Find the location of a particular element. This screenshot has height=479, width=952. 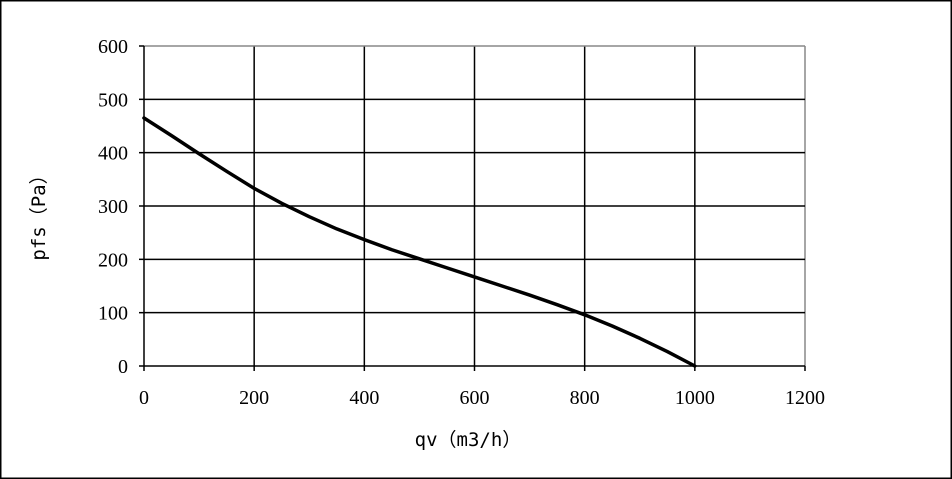

x-tick-label-1200: 1200 is located at coordinates (805, 398).